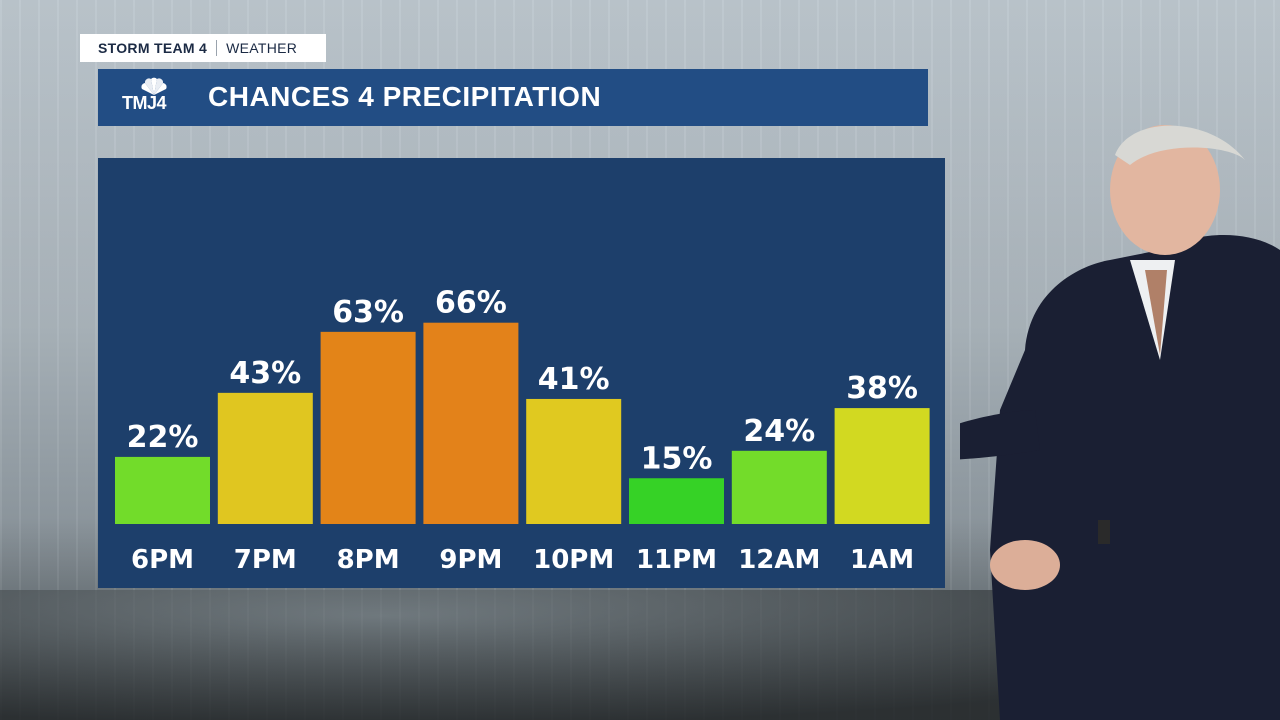 The image size is (1280, 720). What do you see at coordinates (368, 427) in the screenshot?
I see `bar-8pm` at bounding box center [368, 427].